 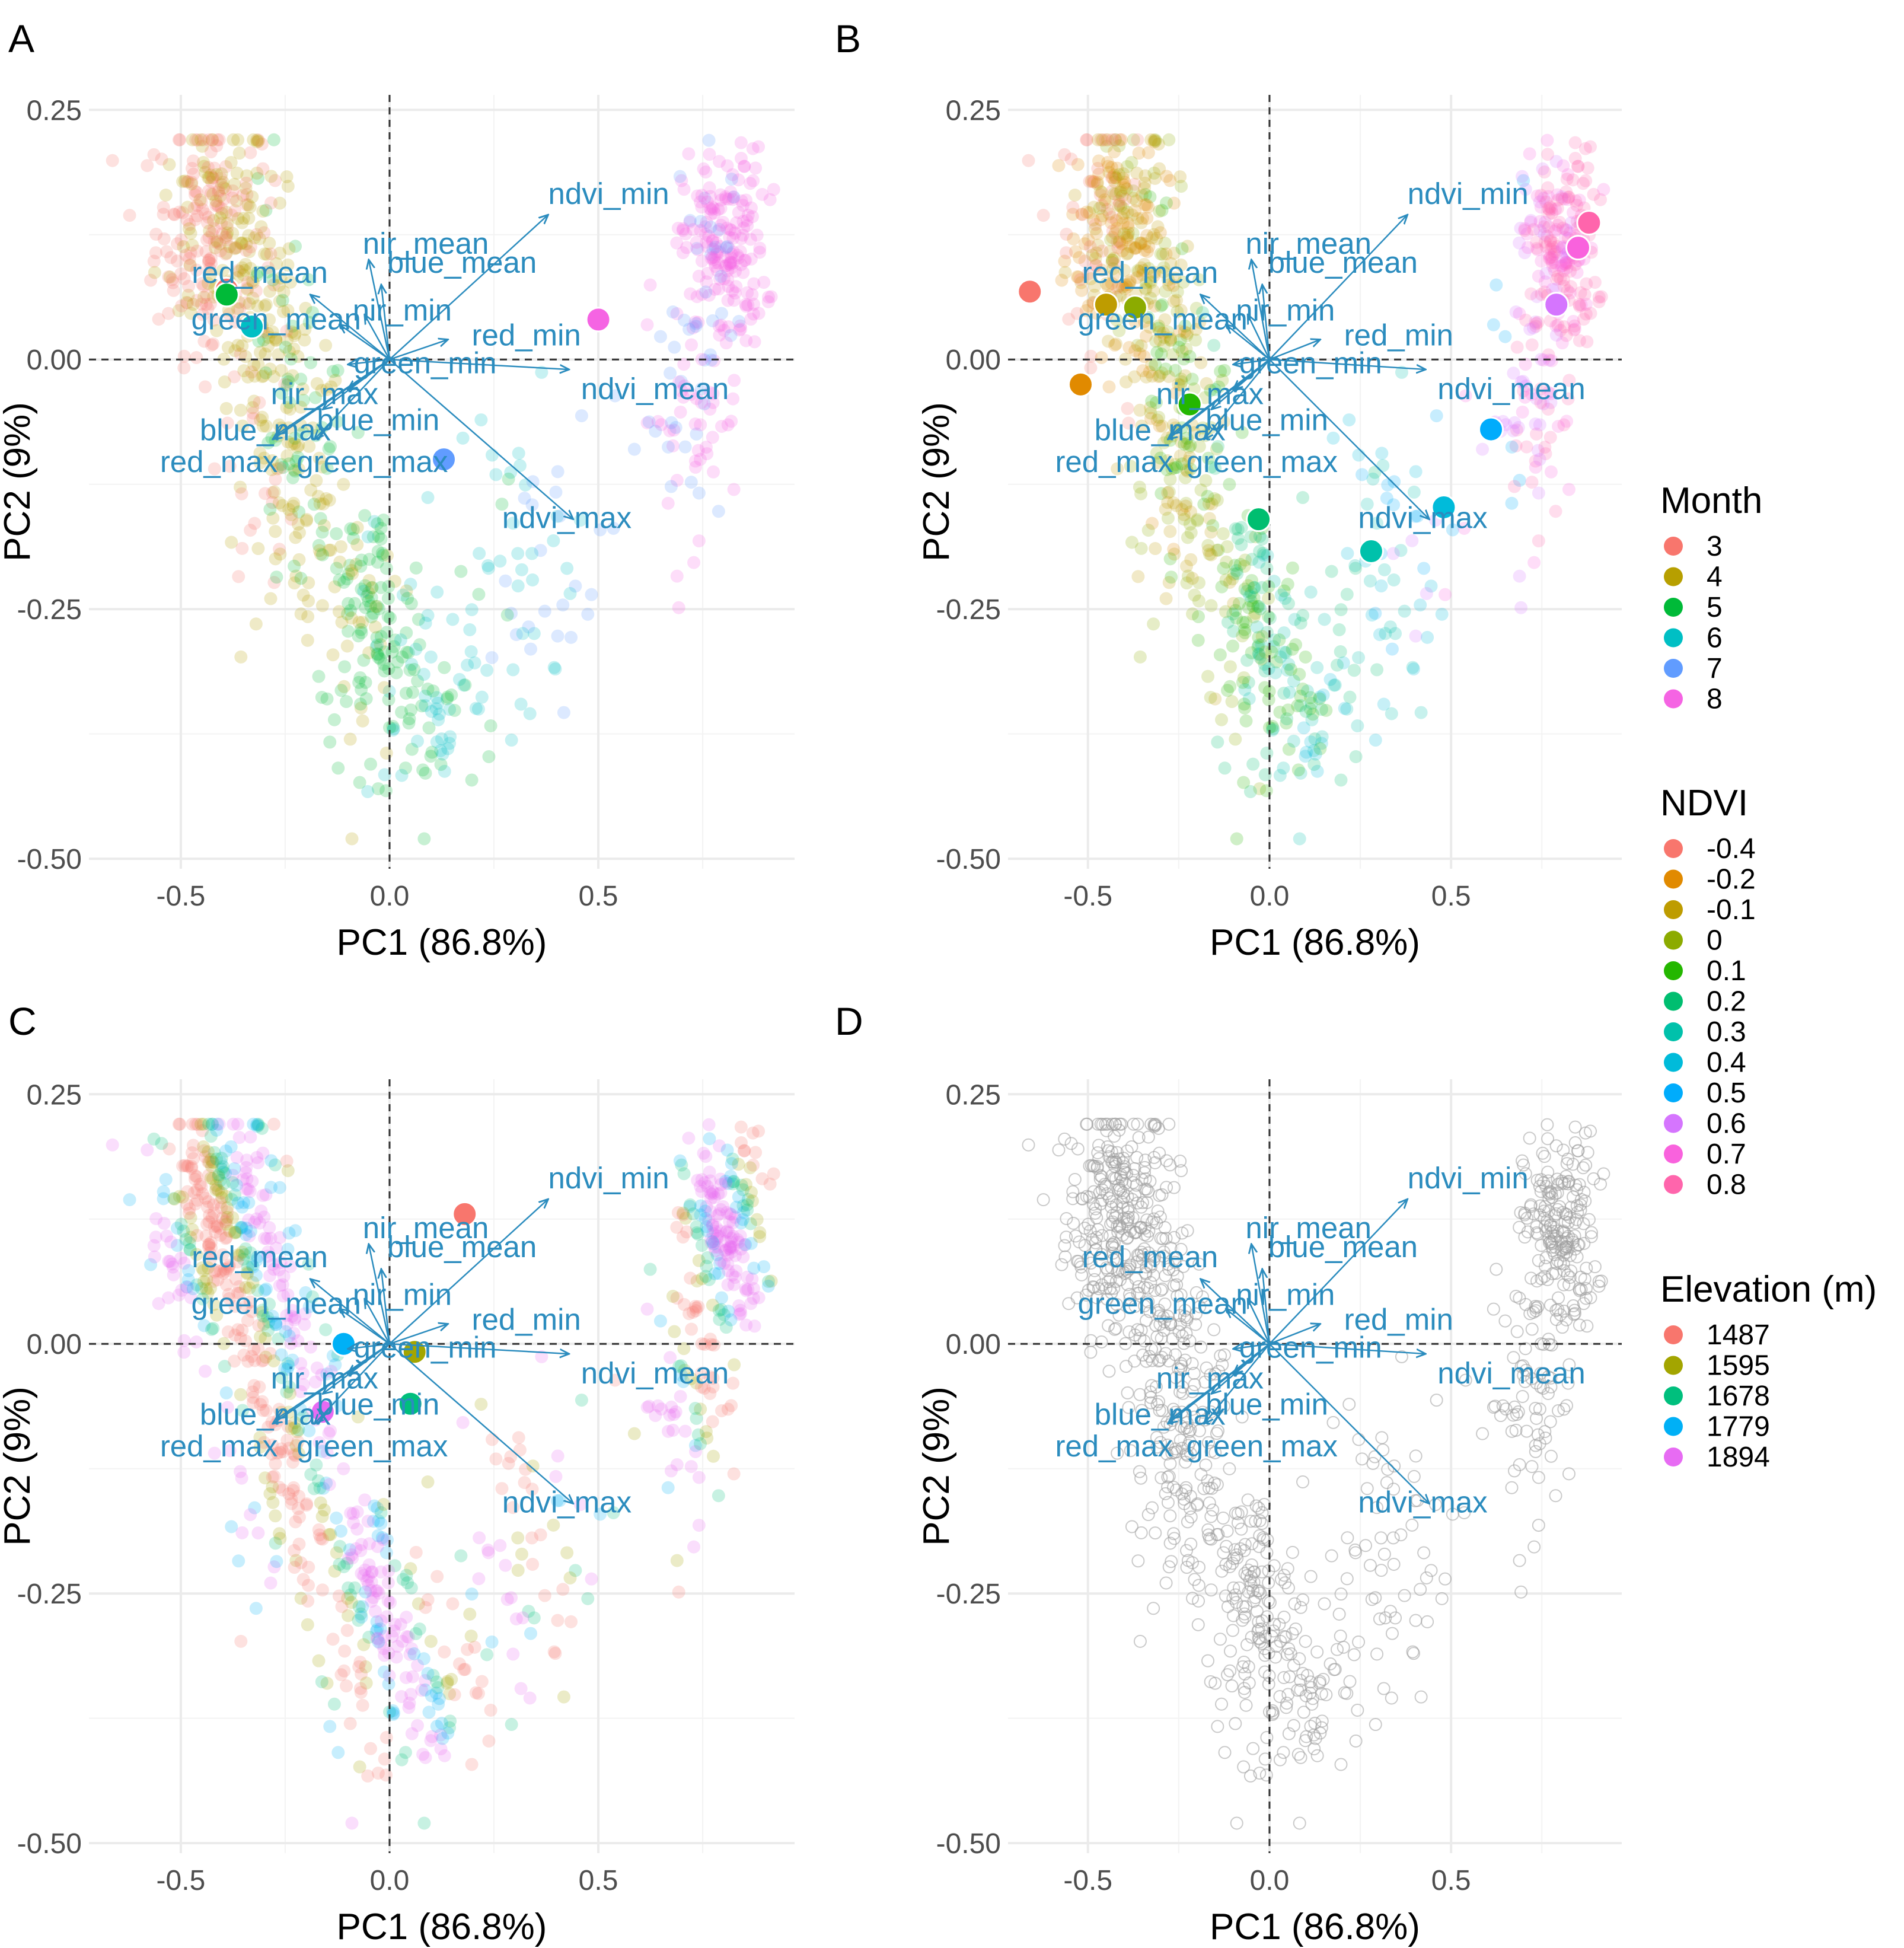 What do you see at coordinates (260, 272) in the screenshot?
I see `loading-label-red-mean: red_mean` at bounding box center [260, 272].